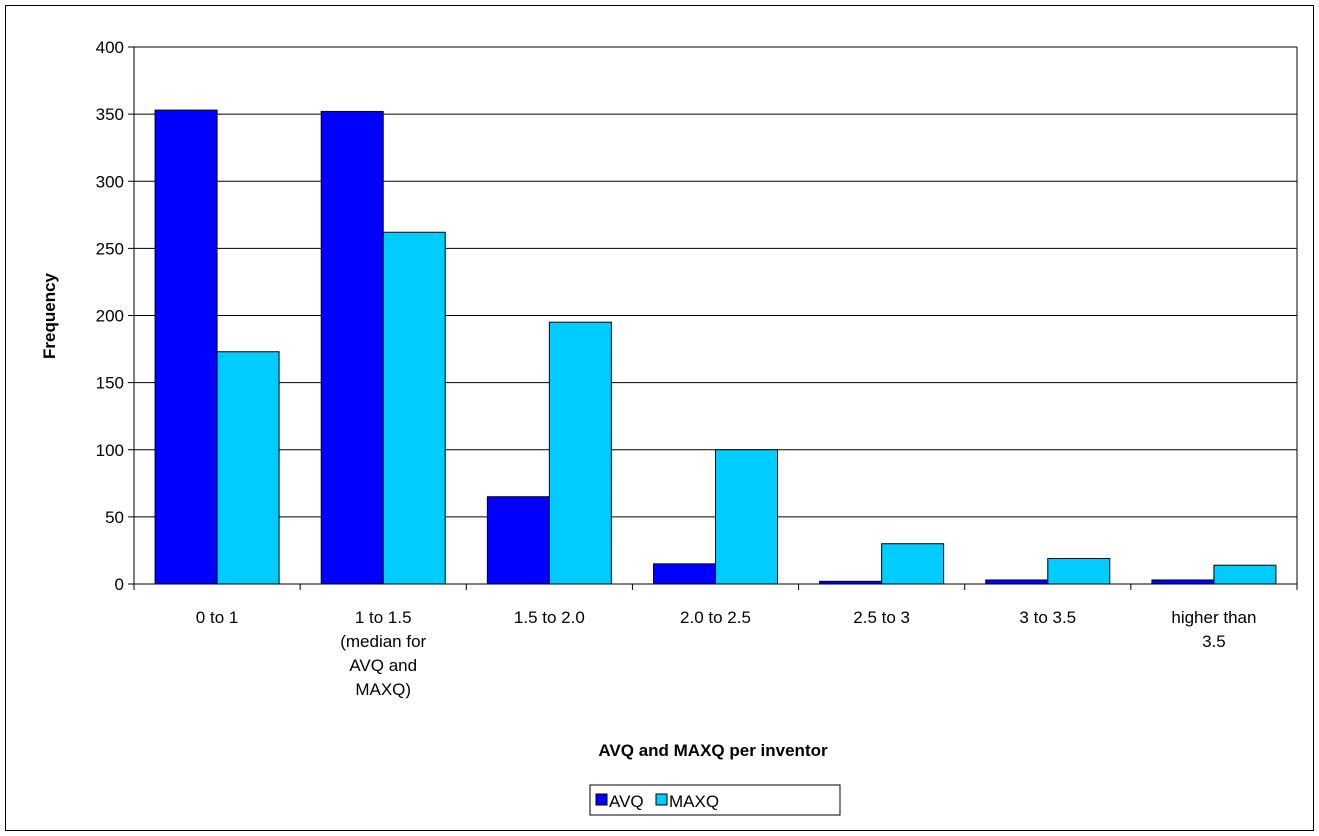 Image resolution: width=1319 pixels, height=836 pixels. What do you see at coordinates (601, 799) in the screenshot?
I see `legend-swatch-avq` at bounding box center [601, 799].